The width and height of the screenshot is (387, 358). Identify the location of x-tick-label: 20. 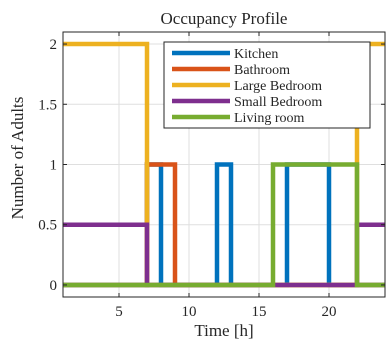
(329, 312).